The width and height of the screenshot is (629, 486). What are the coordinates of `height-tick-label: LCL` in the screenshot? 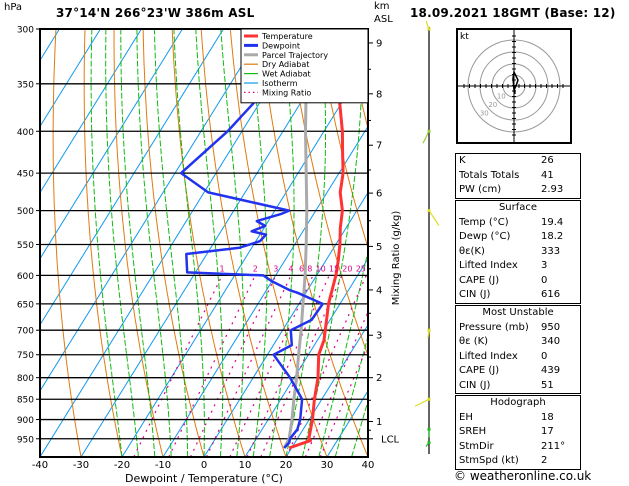 It's located at (390, 439).